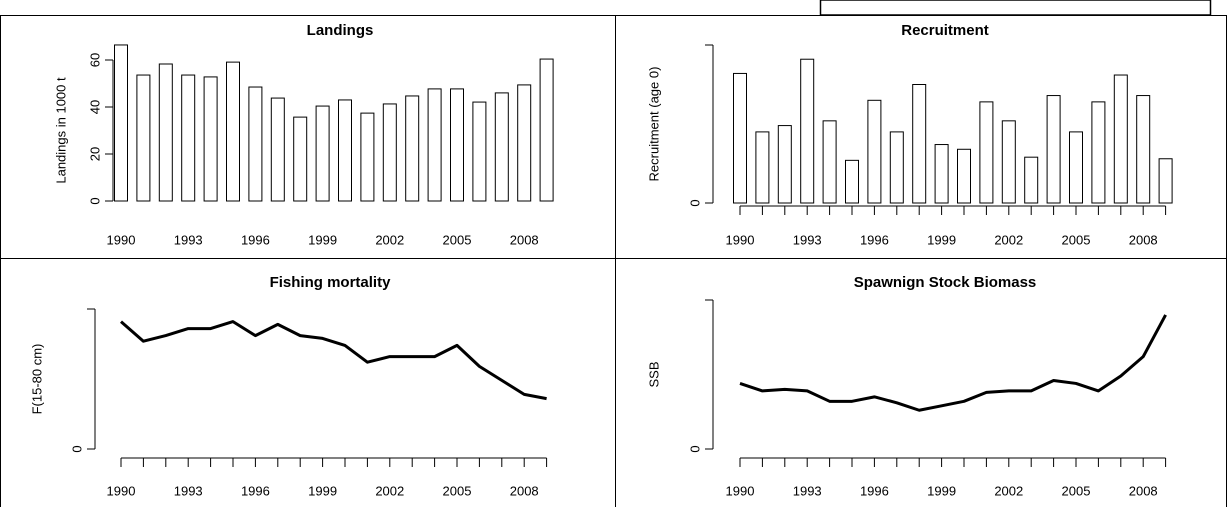 This screenshot has height=507, width=1227. What do you see at coordinates (340, 30) in the screenshot?
I see `chart-title: Landings` at bounding box center [340, 30].